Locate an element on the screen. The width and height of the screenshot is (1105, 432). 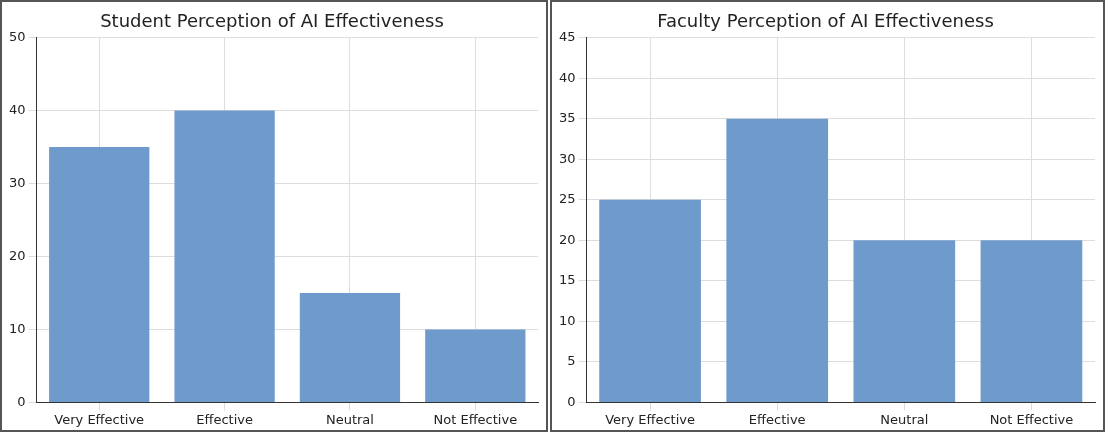
y-tick-label: 35 is located at coordinates (567, 118).